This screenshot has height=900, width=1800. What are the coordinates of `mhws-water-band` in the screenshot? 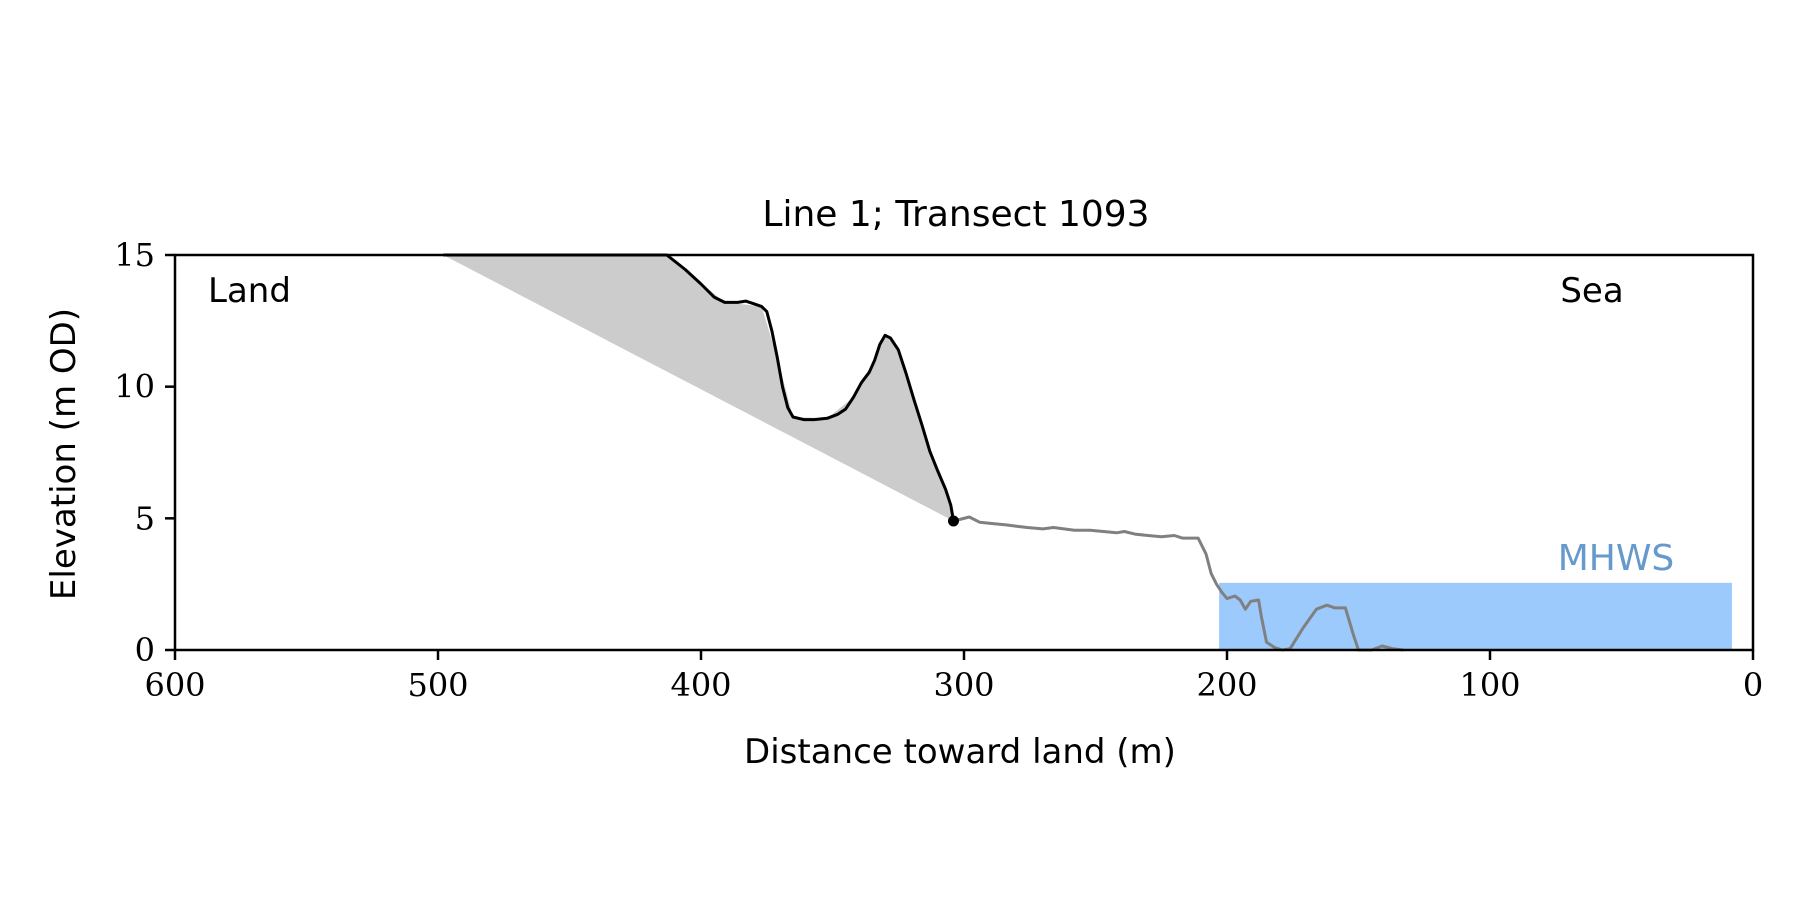 It's located at (1475, 616).